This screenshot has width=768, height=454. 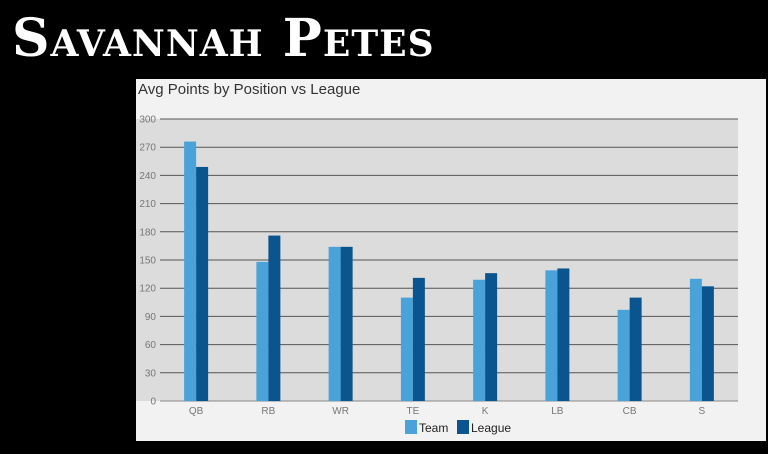 What do you see at coordinates (695, 339) in the screenshot?
I see `bar-team-s` at bounding box center [695, 339].